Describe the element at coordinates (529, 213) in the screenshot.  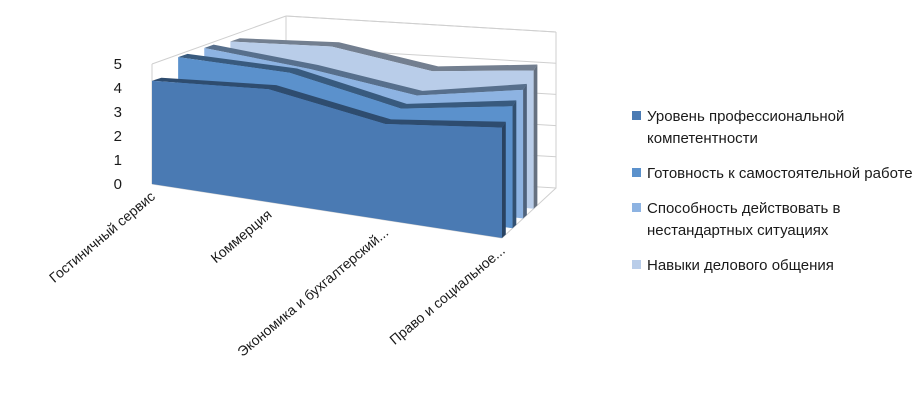
I see `right-floor-edge` at that location.